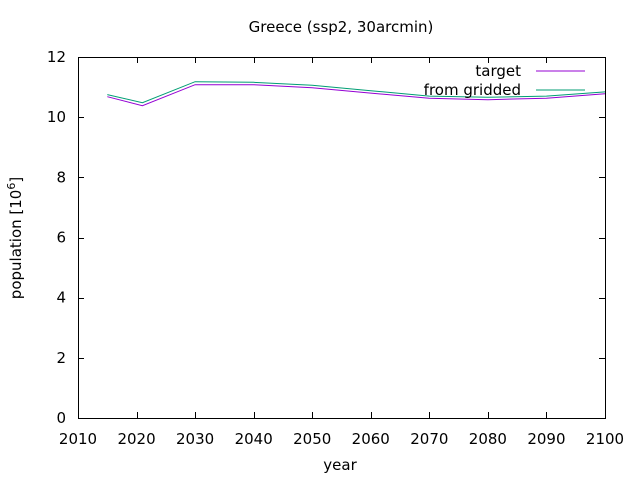 The width and height of the screenshot is (640, 484). What do you see at coordinates (61, 298) in the screenshot?
I see `y-tick-label: 4` at bounding box center [61, 298].